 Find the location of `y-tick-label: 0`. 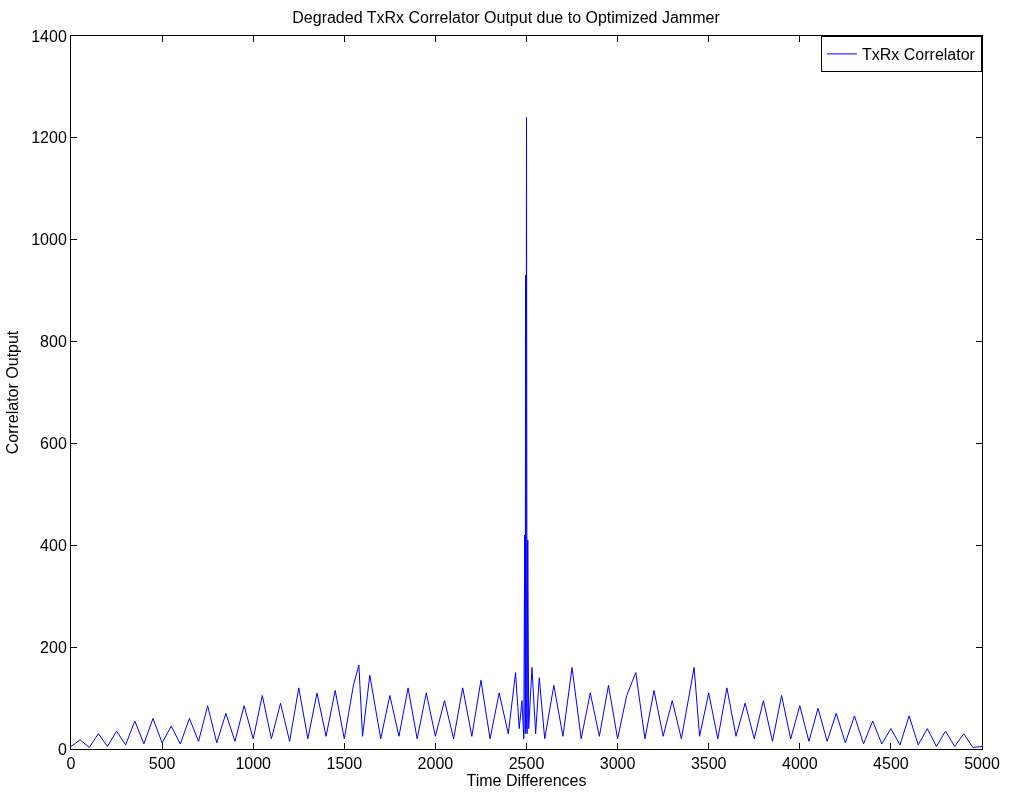

y-tick-label: 0 is located at coordinates (62, 749).